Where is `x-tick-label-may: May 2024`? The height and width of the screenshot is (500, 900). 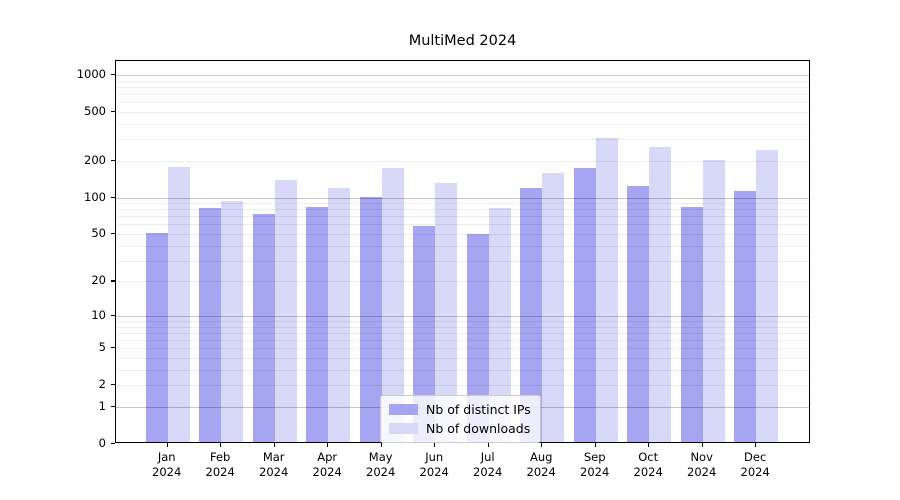
x-tick-label-may: May 2024 is located at coordinates (381, 464).